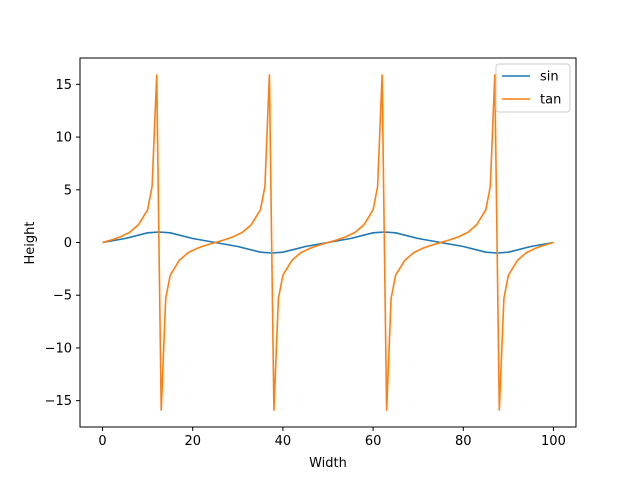  What do you see at coordinates (58, 401) in the screenshot?
I see `y-tick-label: −15` at bounding box center [58, 401].